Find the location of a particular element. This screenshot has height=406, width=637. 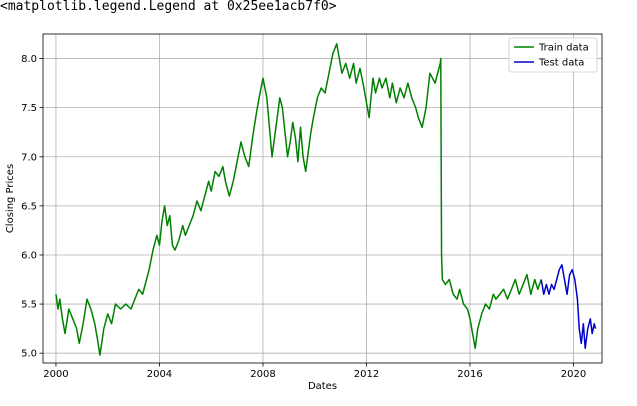

y-tick-label: 7.0 is located at coordinates (29, 157).